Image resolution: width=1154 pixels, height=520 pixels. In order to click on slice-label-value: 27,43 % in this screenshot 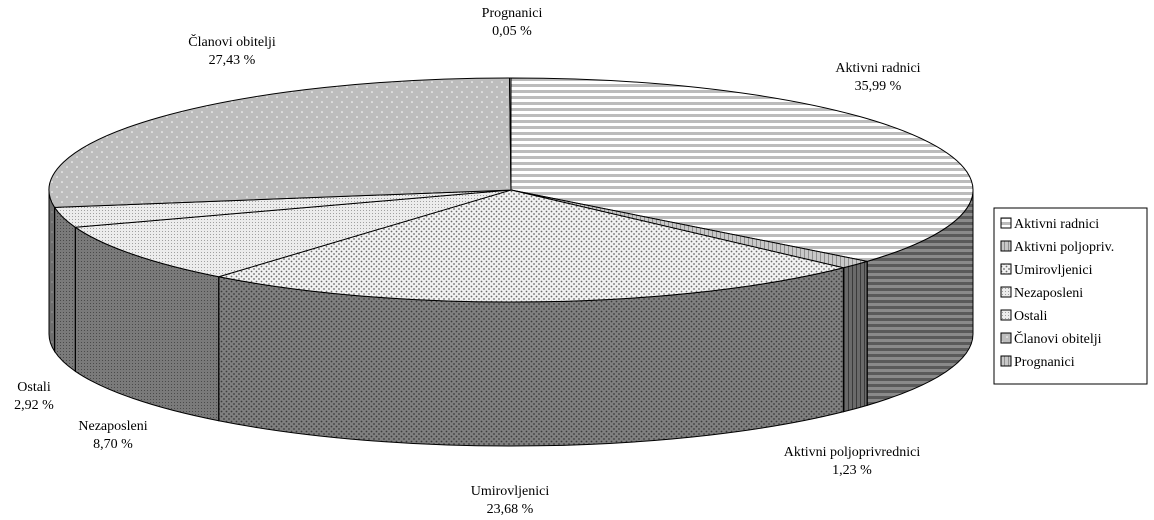, I will do `click(232, 60)`.